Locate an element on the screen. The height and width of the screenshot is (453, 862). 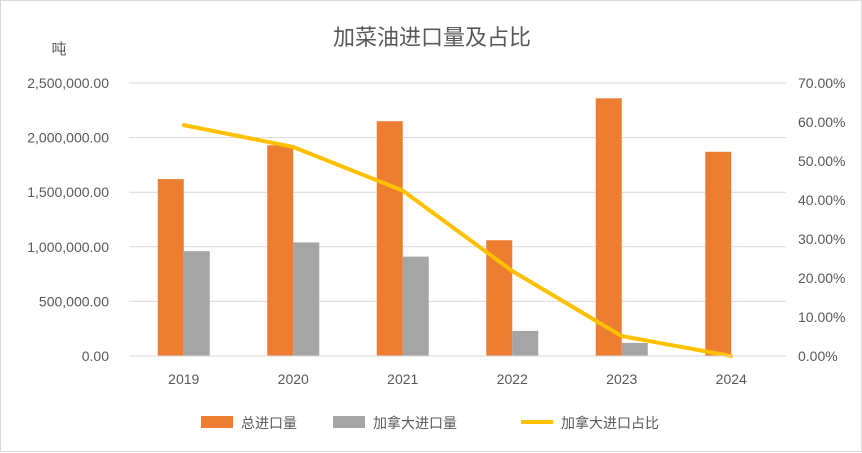
right-axis-tick-label: 10.00% is located at coordinates (821, 317).